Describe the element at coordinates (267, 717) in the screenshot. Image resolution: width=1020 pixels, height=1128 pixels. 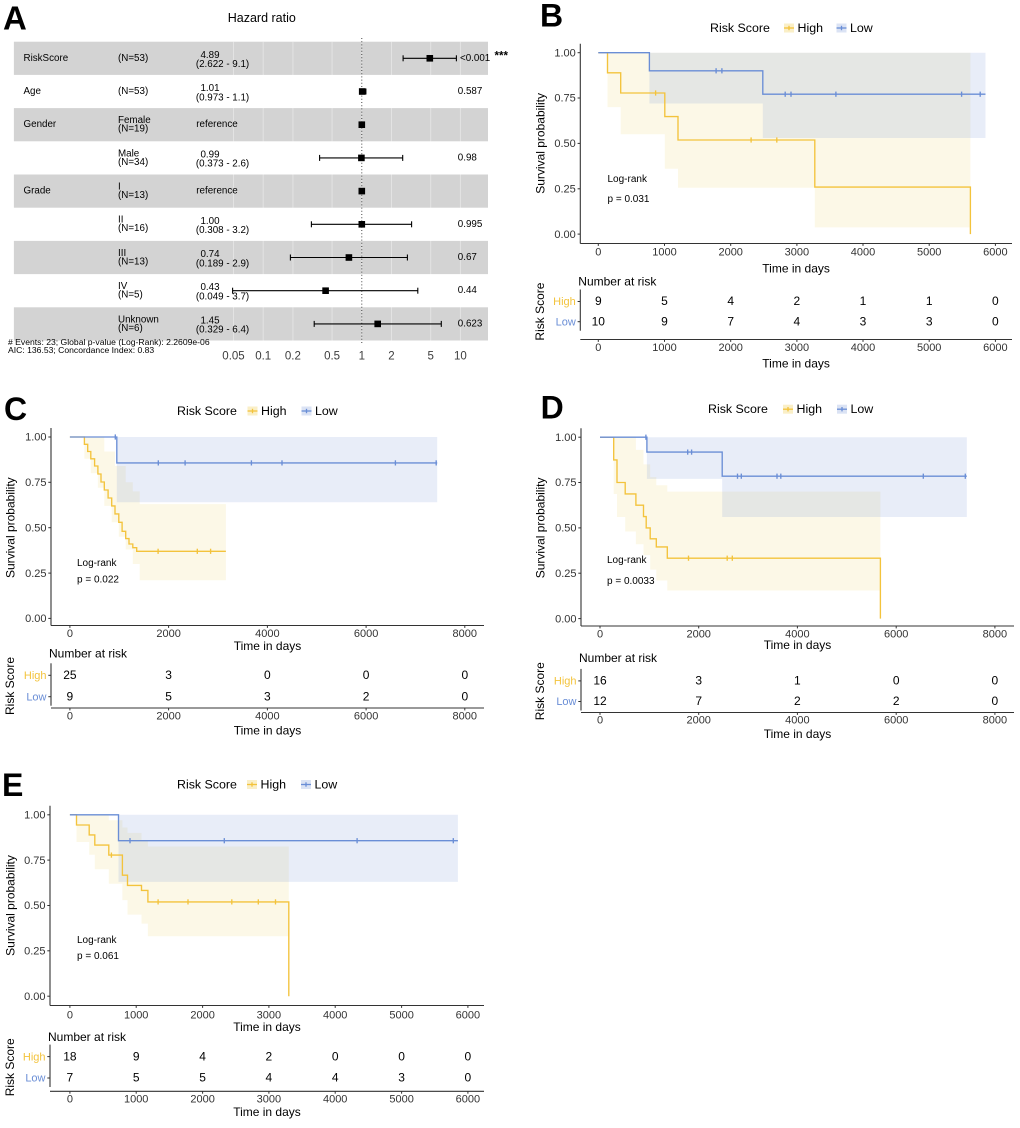
I see `svg-text: 4000` at that location.